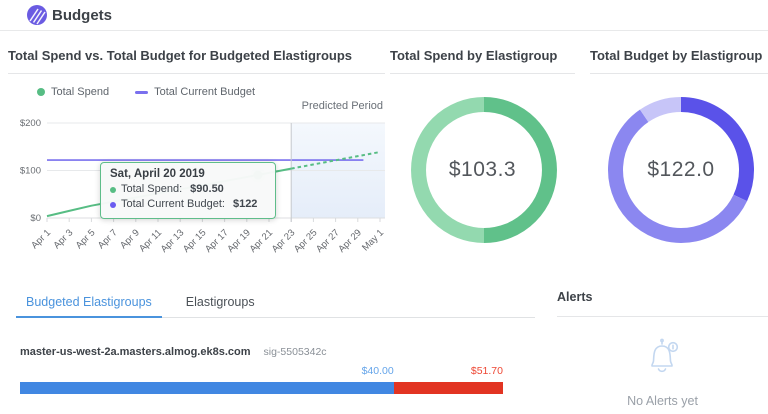  Describe the element at coordinates (239, 241) in the screenshot. I see `svg-text: Apr 19` at that location.